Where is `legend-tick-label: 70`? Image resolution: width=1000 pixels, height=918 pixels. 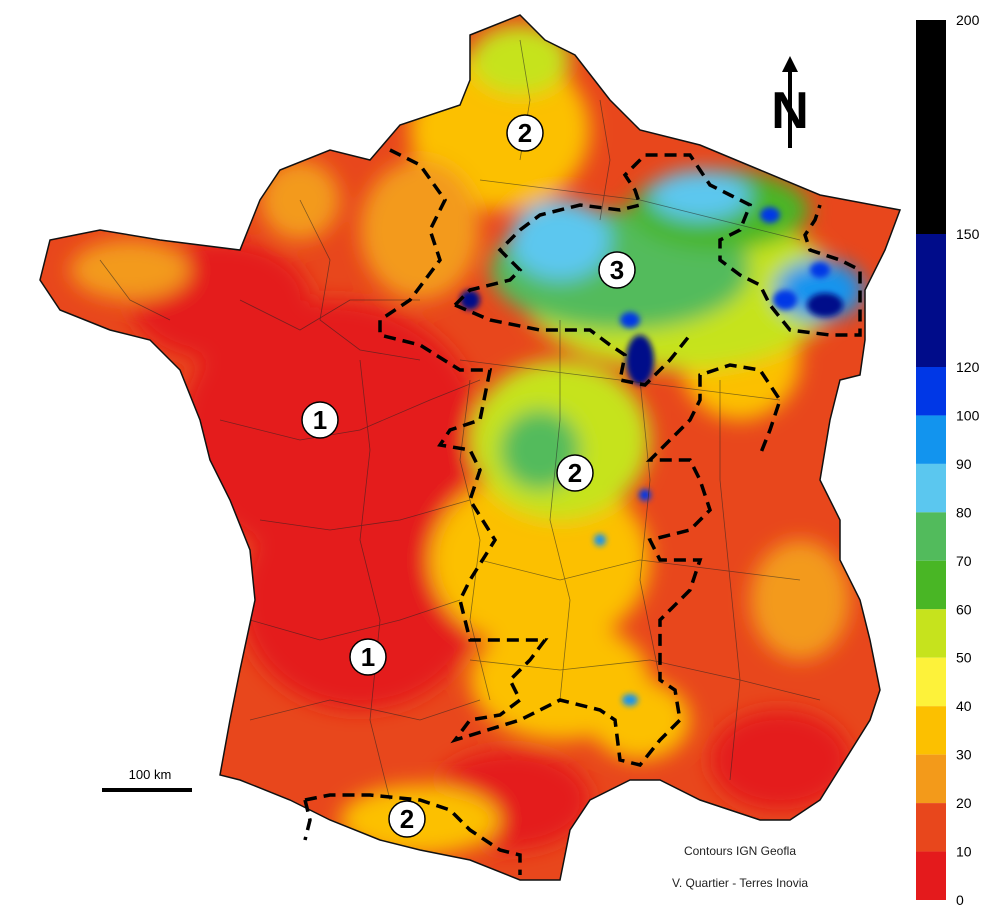 legend-tick-label: 70 is located at coordinates (964, 561).